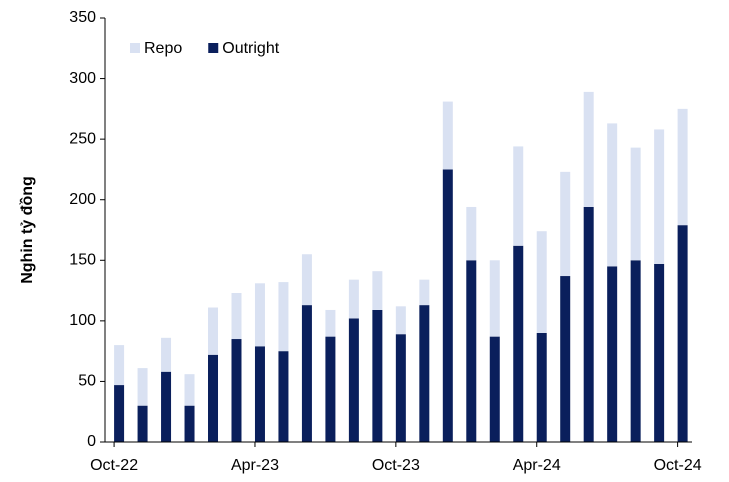  I want to click on y-tick-label: 300, so click(82, 78).